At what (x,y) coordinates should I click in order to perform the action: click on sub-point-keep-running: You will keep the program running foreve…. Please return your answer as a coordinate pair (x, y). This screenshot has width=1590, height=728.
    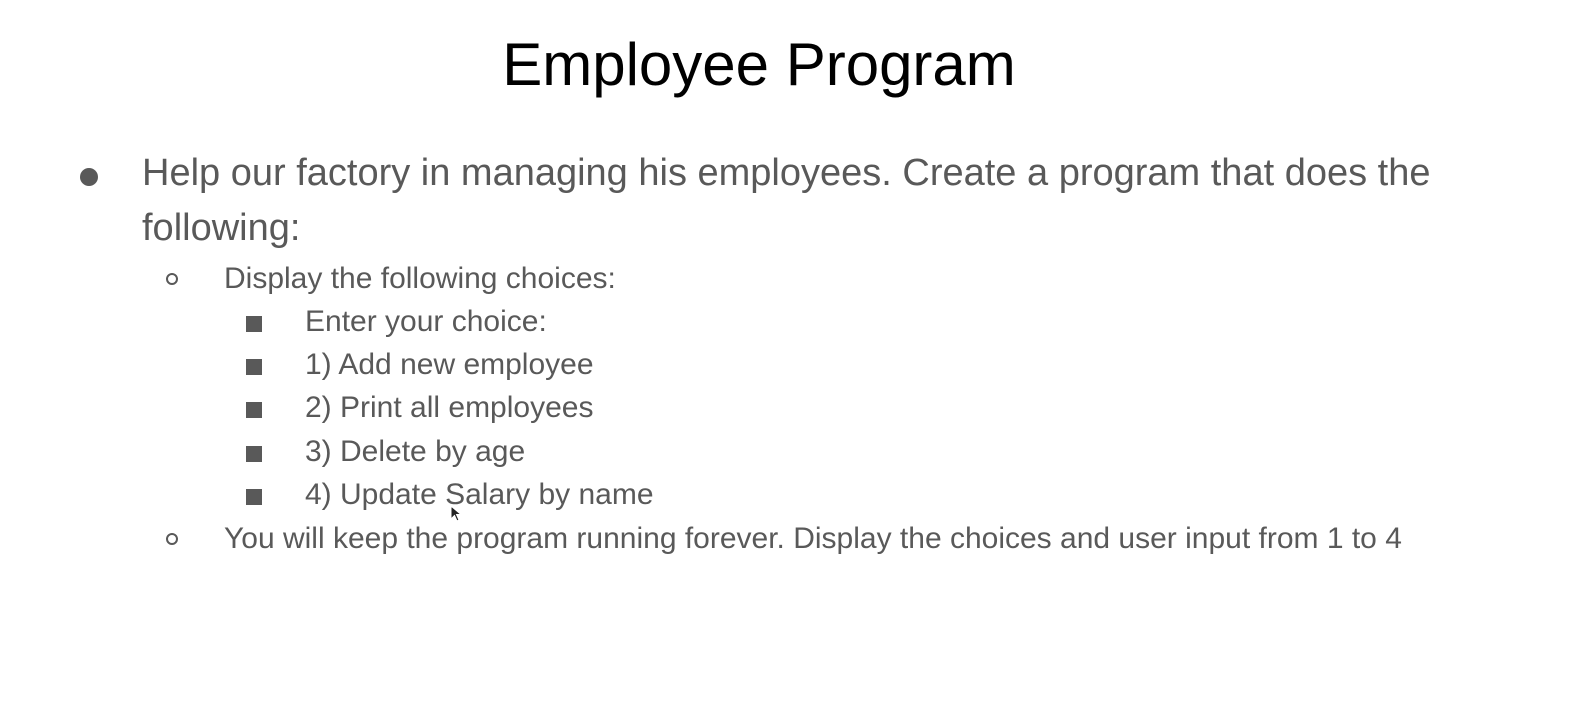
    Looking at the image, I should click on (813, 538).